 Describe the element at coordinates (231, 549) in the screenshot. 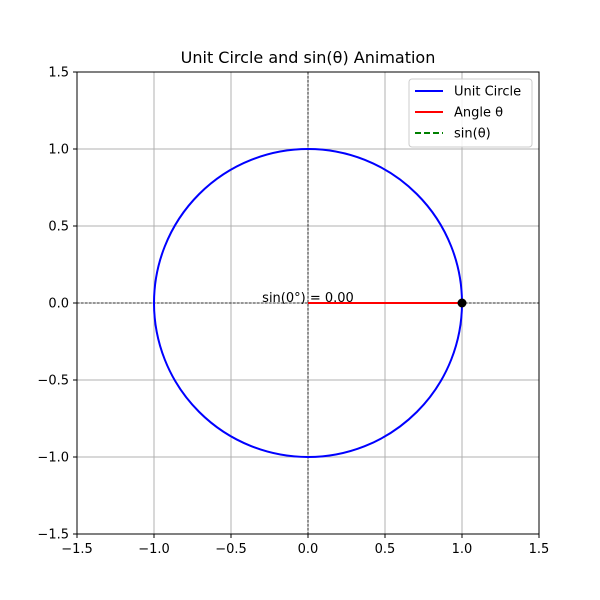

I see `x-tick-label: −0.5` at that location.